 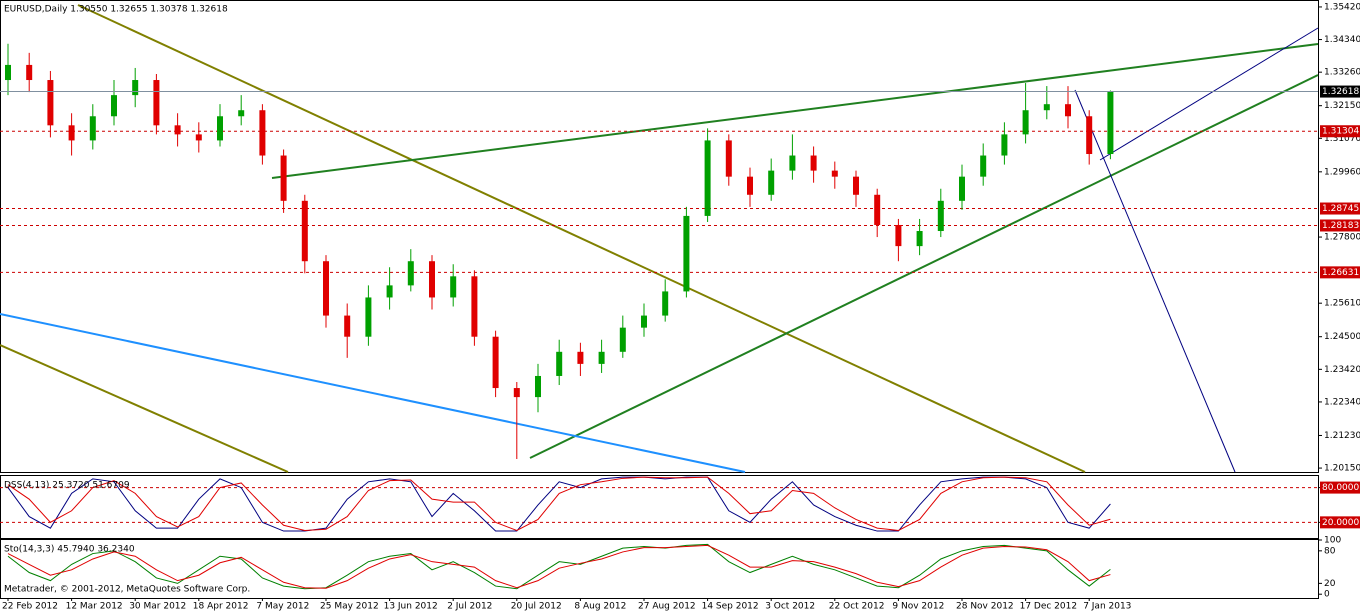 I want to click on y-tick-label: 1.22340, so click(x=1342, y=402).